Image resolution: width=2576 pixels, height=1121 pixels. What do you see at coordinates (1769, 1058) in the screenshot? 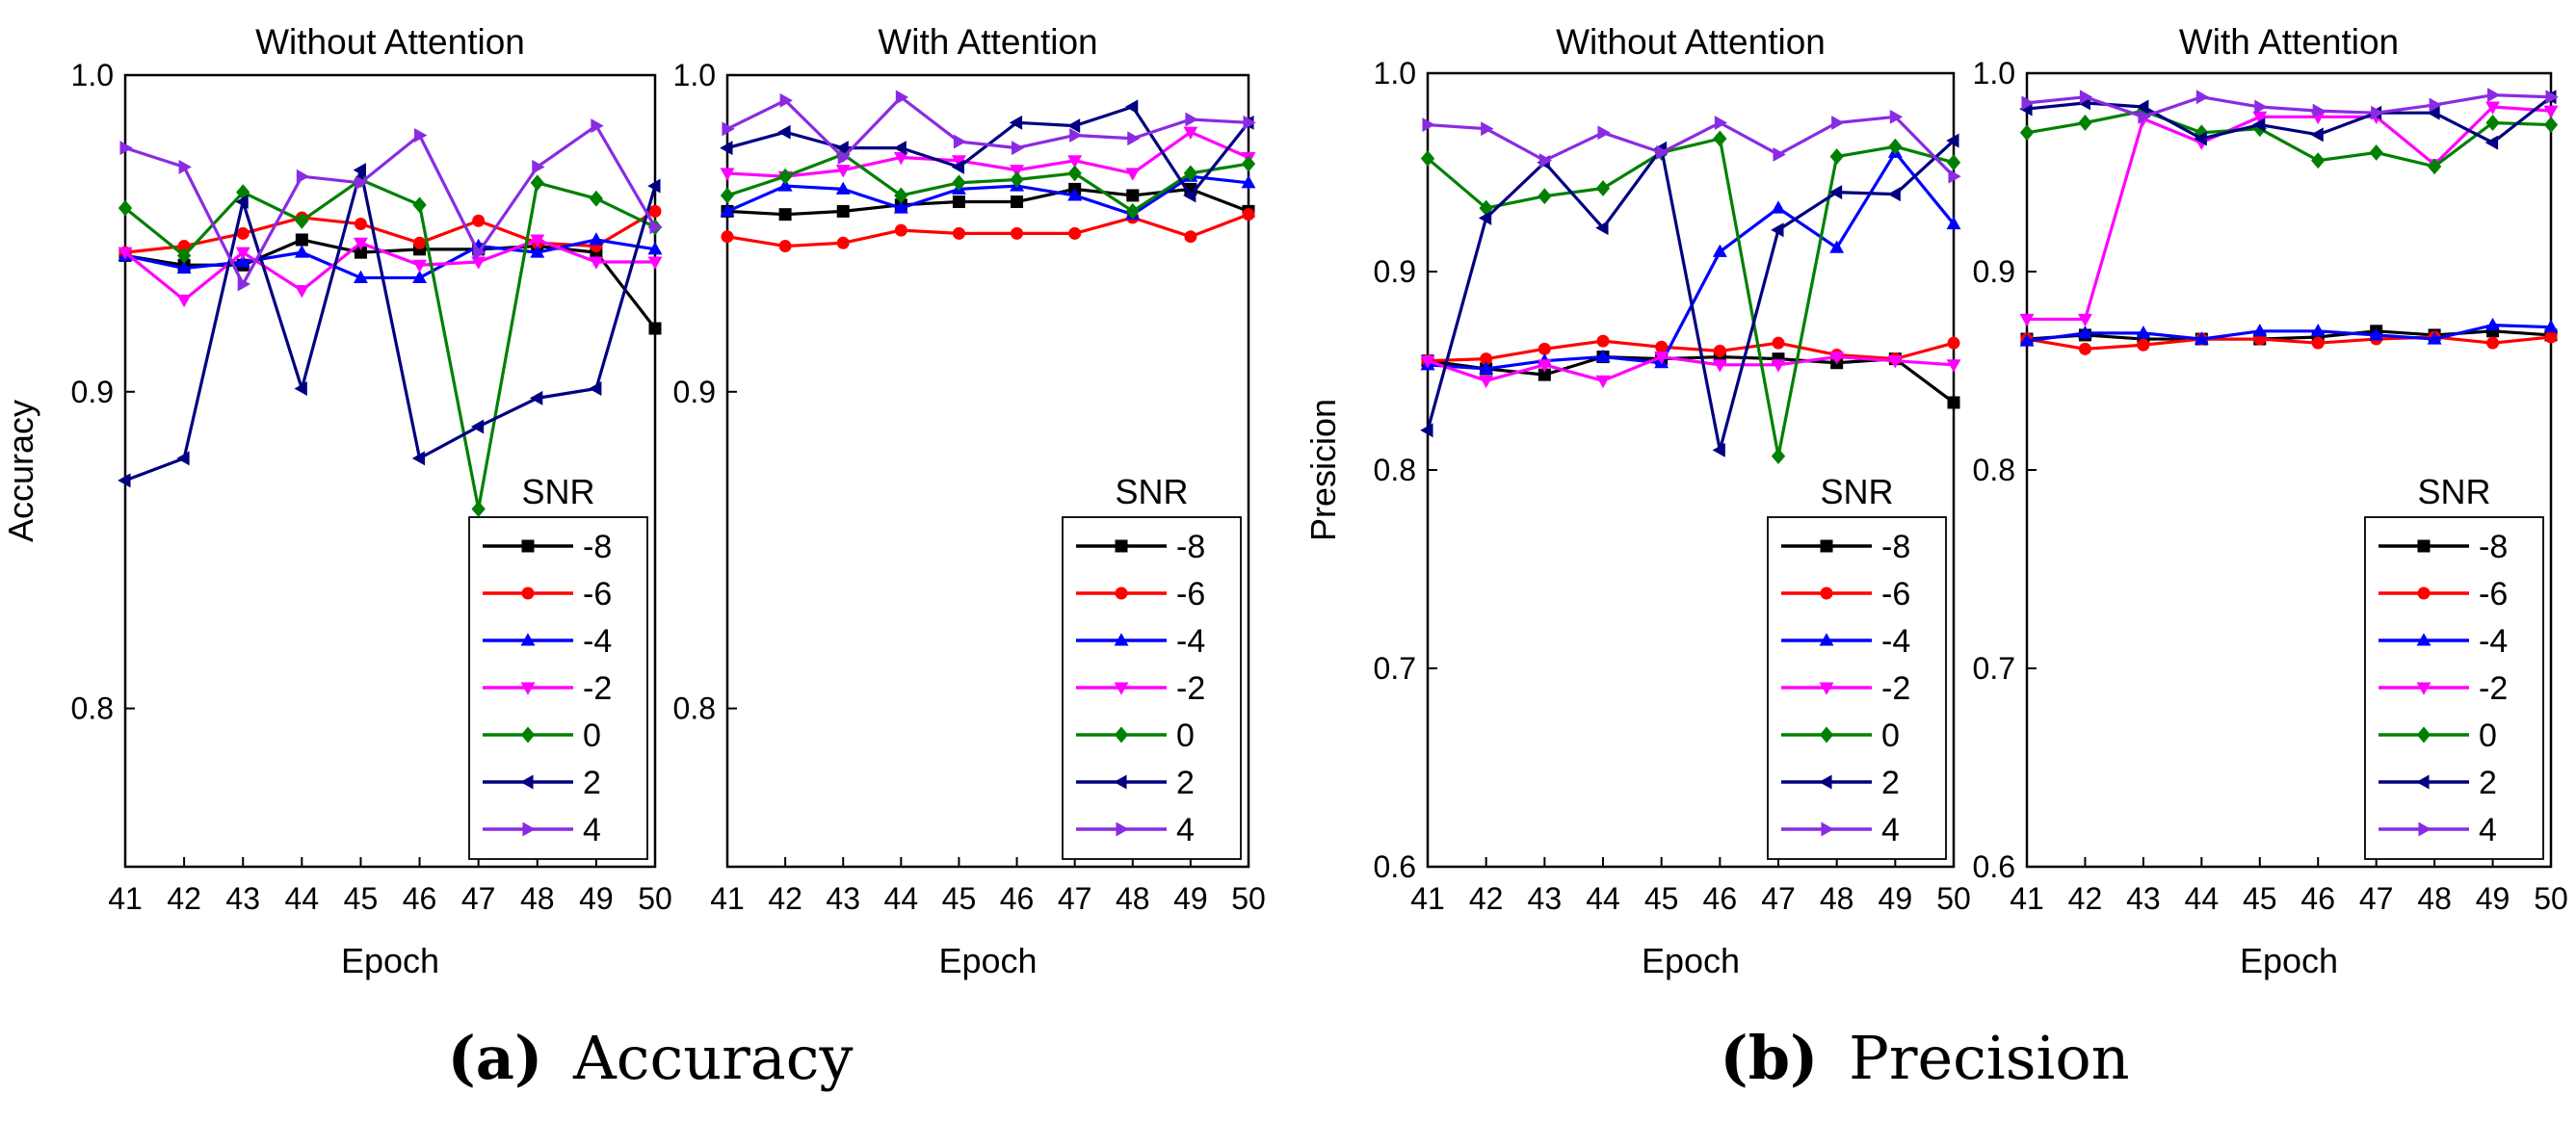
I see `caption-b-label: (b)` at bounding box center [1769, 1058].